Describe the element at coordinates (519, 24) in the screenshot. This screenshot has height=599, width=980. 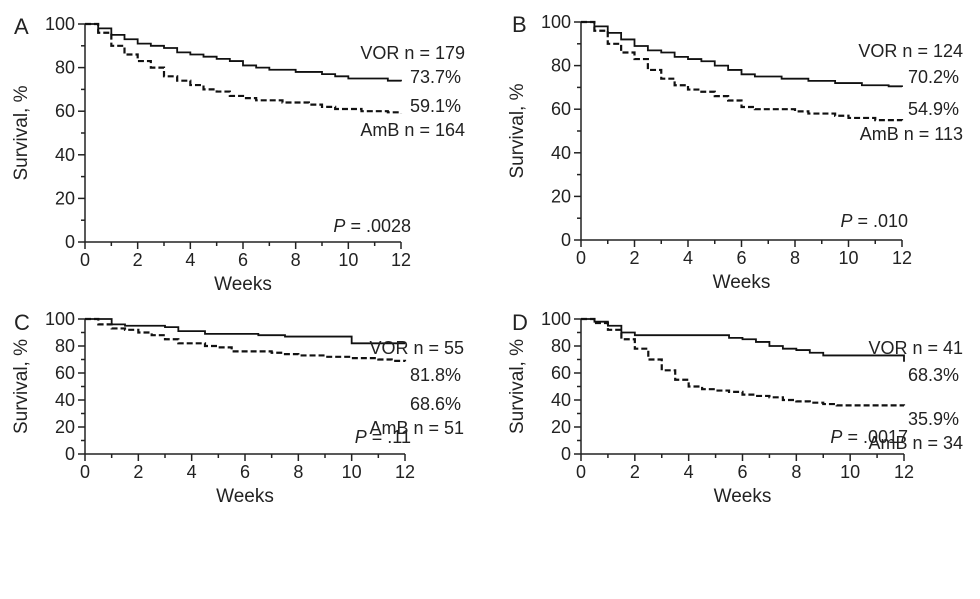
I see `panel-letter: B` at that location.